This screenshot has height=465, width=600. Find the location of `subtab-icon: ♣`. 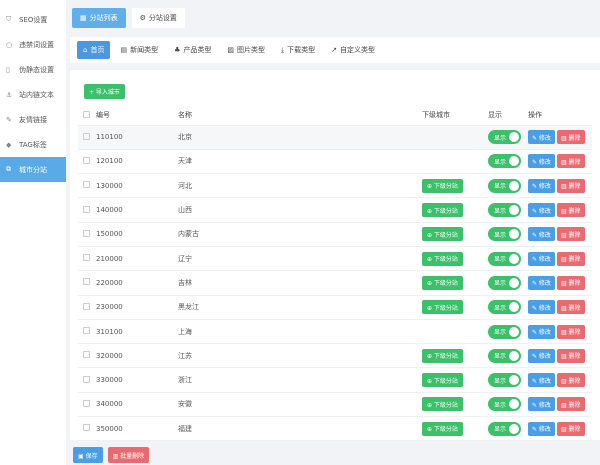

subtab-icon: ♣ is located at coordinates (177, 50).